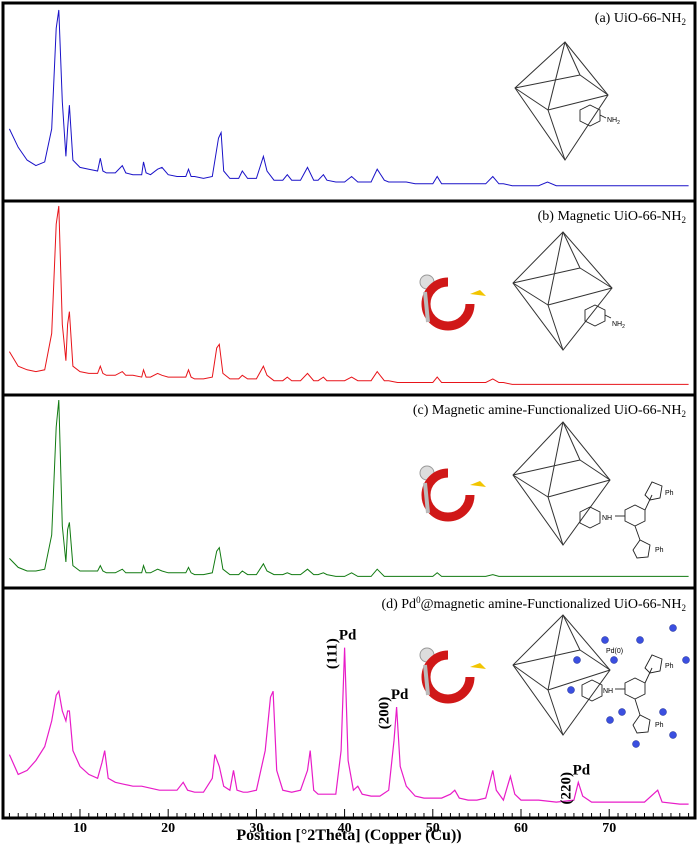  What do you see at coordinates (80, 828) in the screenshot?
I see `x-tick-label: 10` at bounding box center [80, 828].